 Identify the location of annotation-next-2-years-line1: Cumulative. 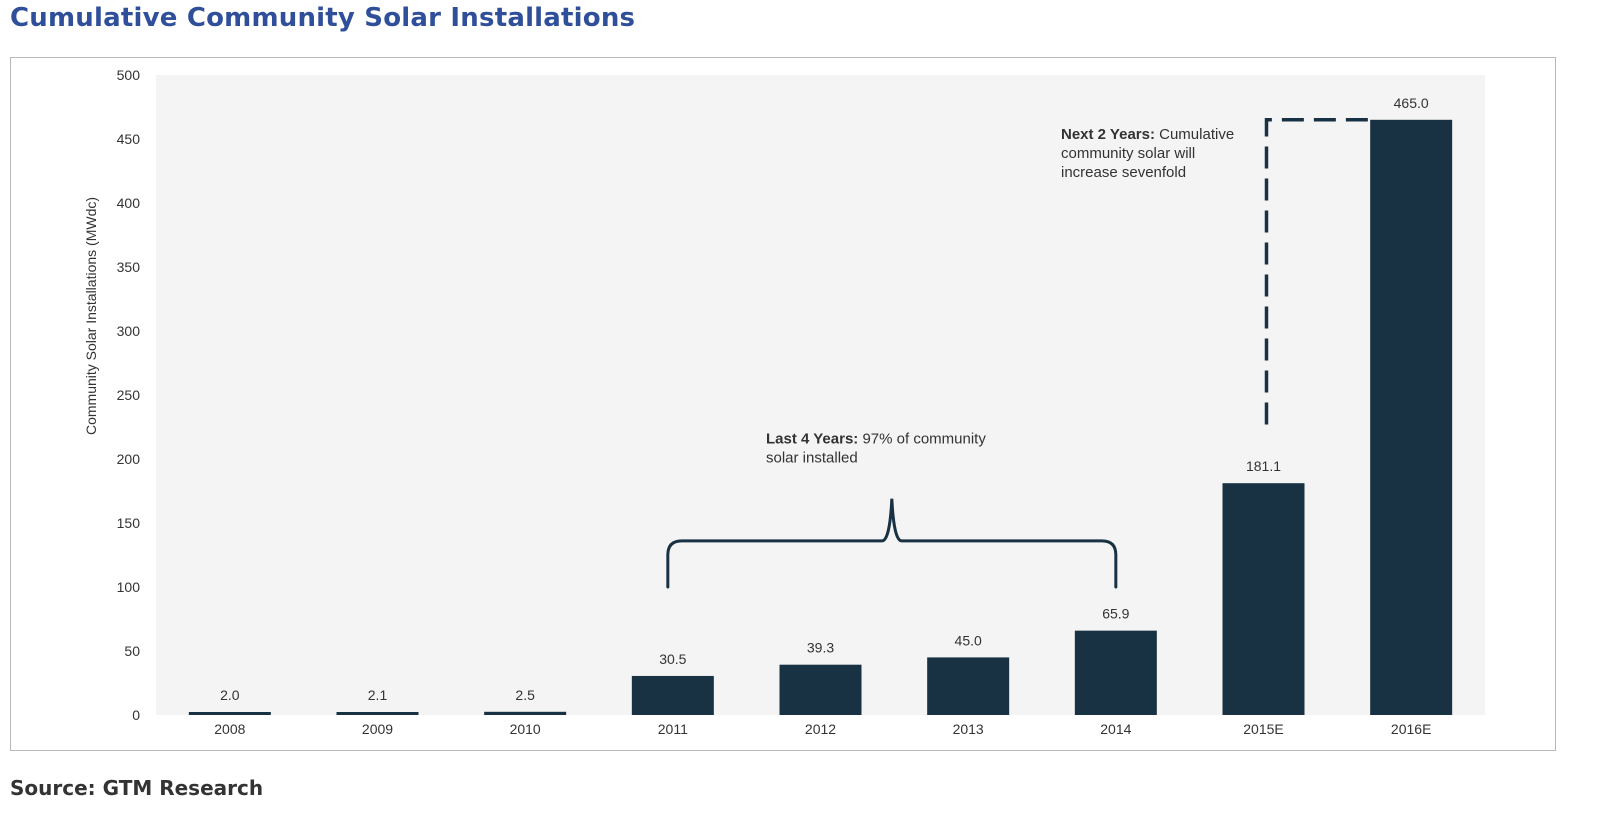
(1194, 134).